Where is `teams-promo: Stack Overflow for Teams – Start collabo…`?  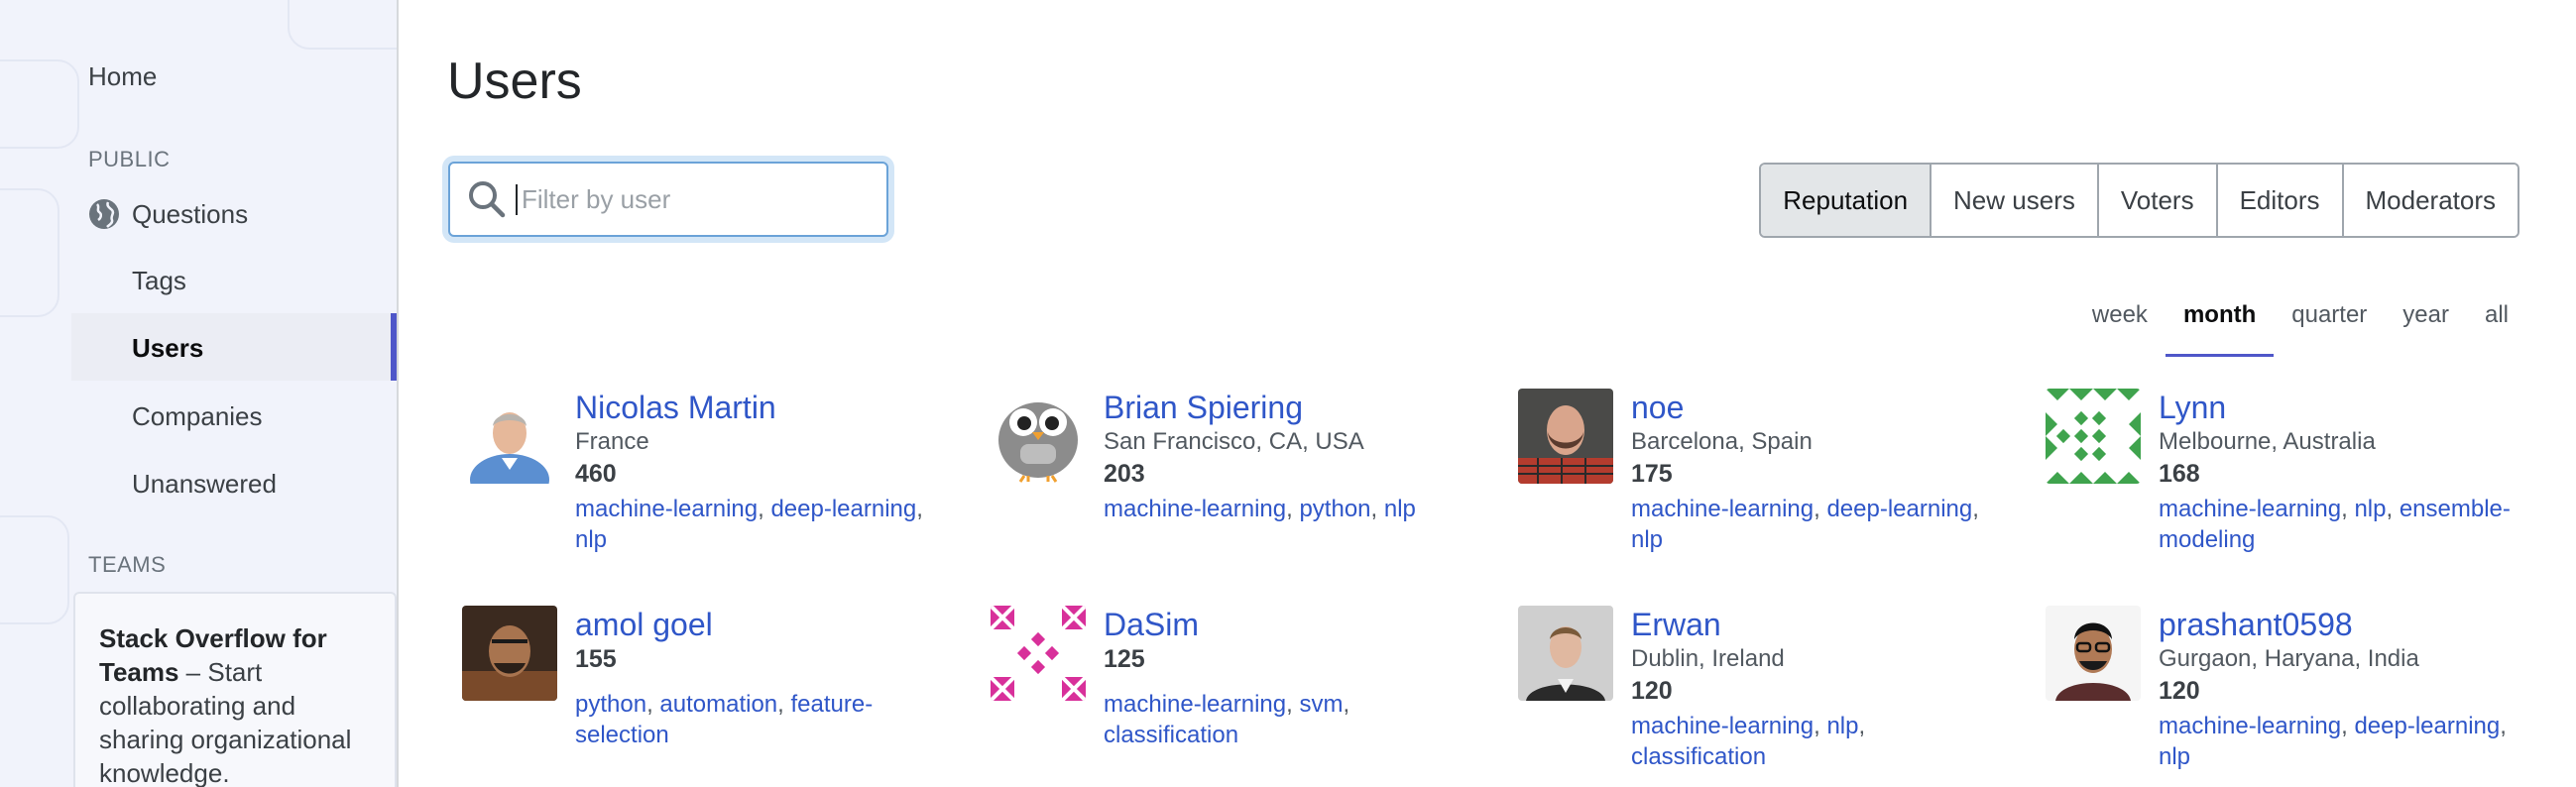
teams-promo: Stack Overflow for Teams – Start collabo… is located at coordinates (235, 689).